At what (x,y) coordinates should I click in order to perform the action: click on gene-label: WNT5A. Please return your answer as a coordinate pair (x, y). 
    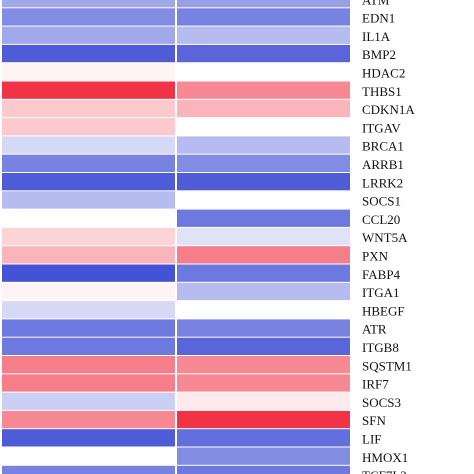
    Looking at the image, I should click on (385, 237).